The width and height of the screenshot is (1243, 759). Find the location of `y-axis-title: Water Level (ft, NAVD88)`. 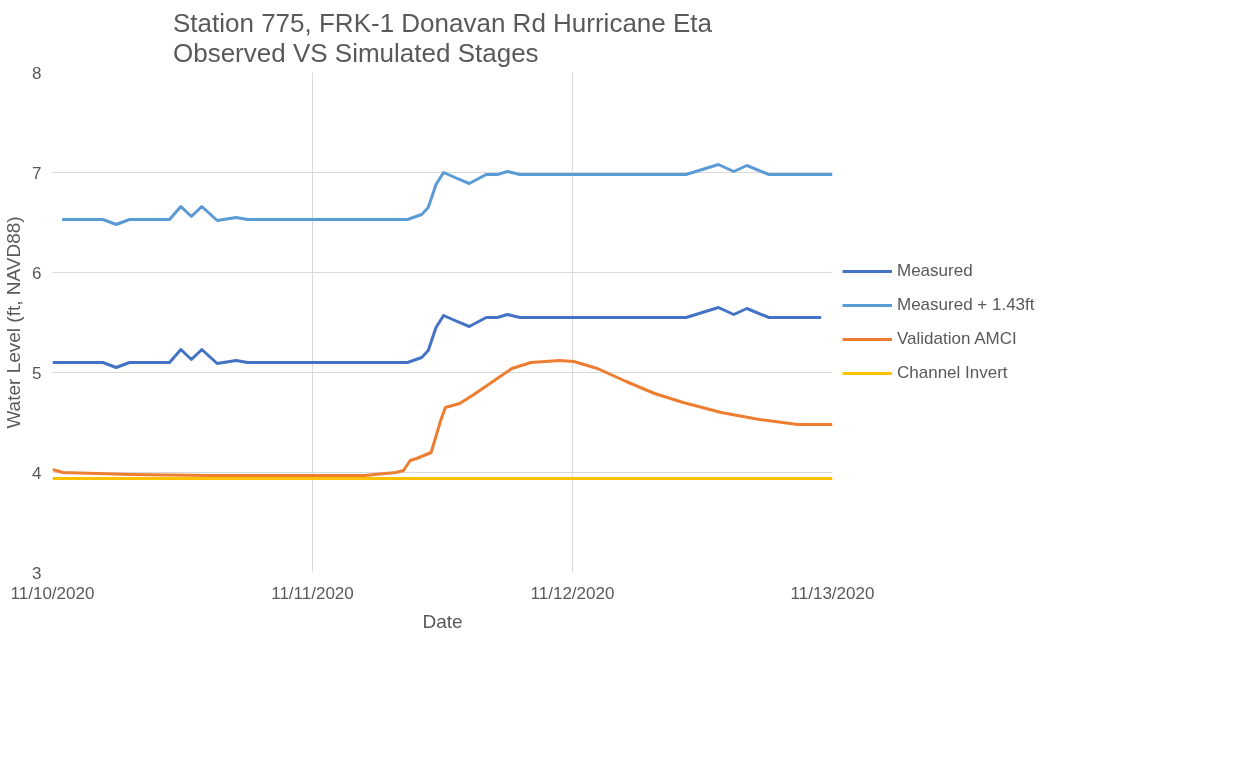

y-axis-title: Water Level (ft, NAVD88) is located at coordinates (14, 322).